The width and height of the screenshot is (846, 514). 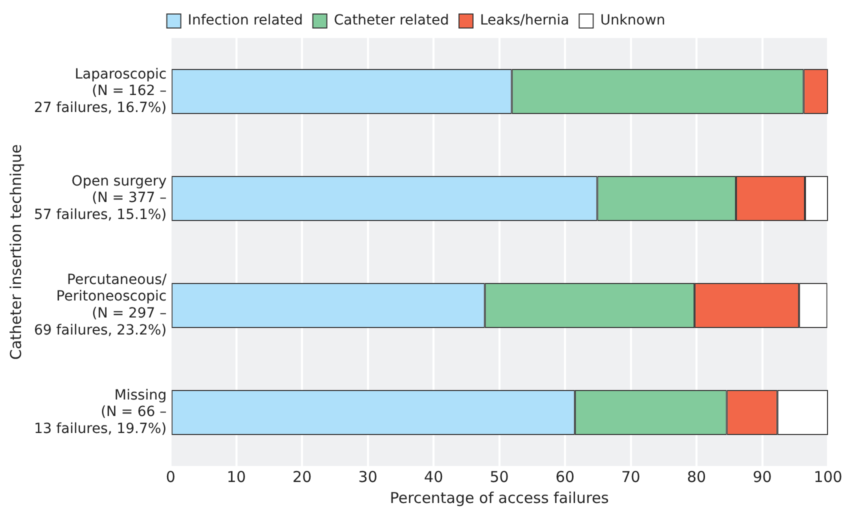 I want to click on x-tick-label: 40, so click(x=434, y=477).